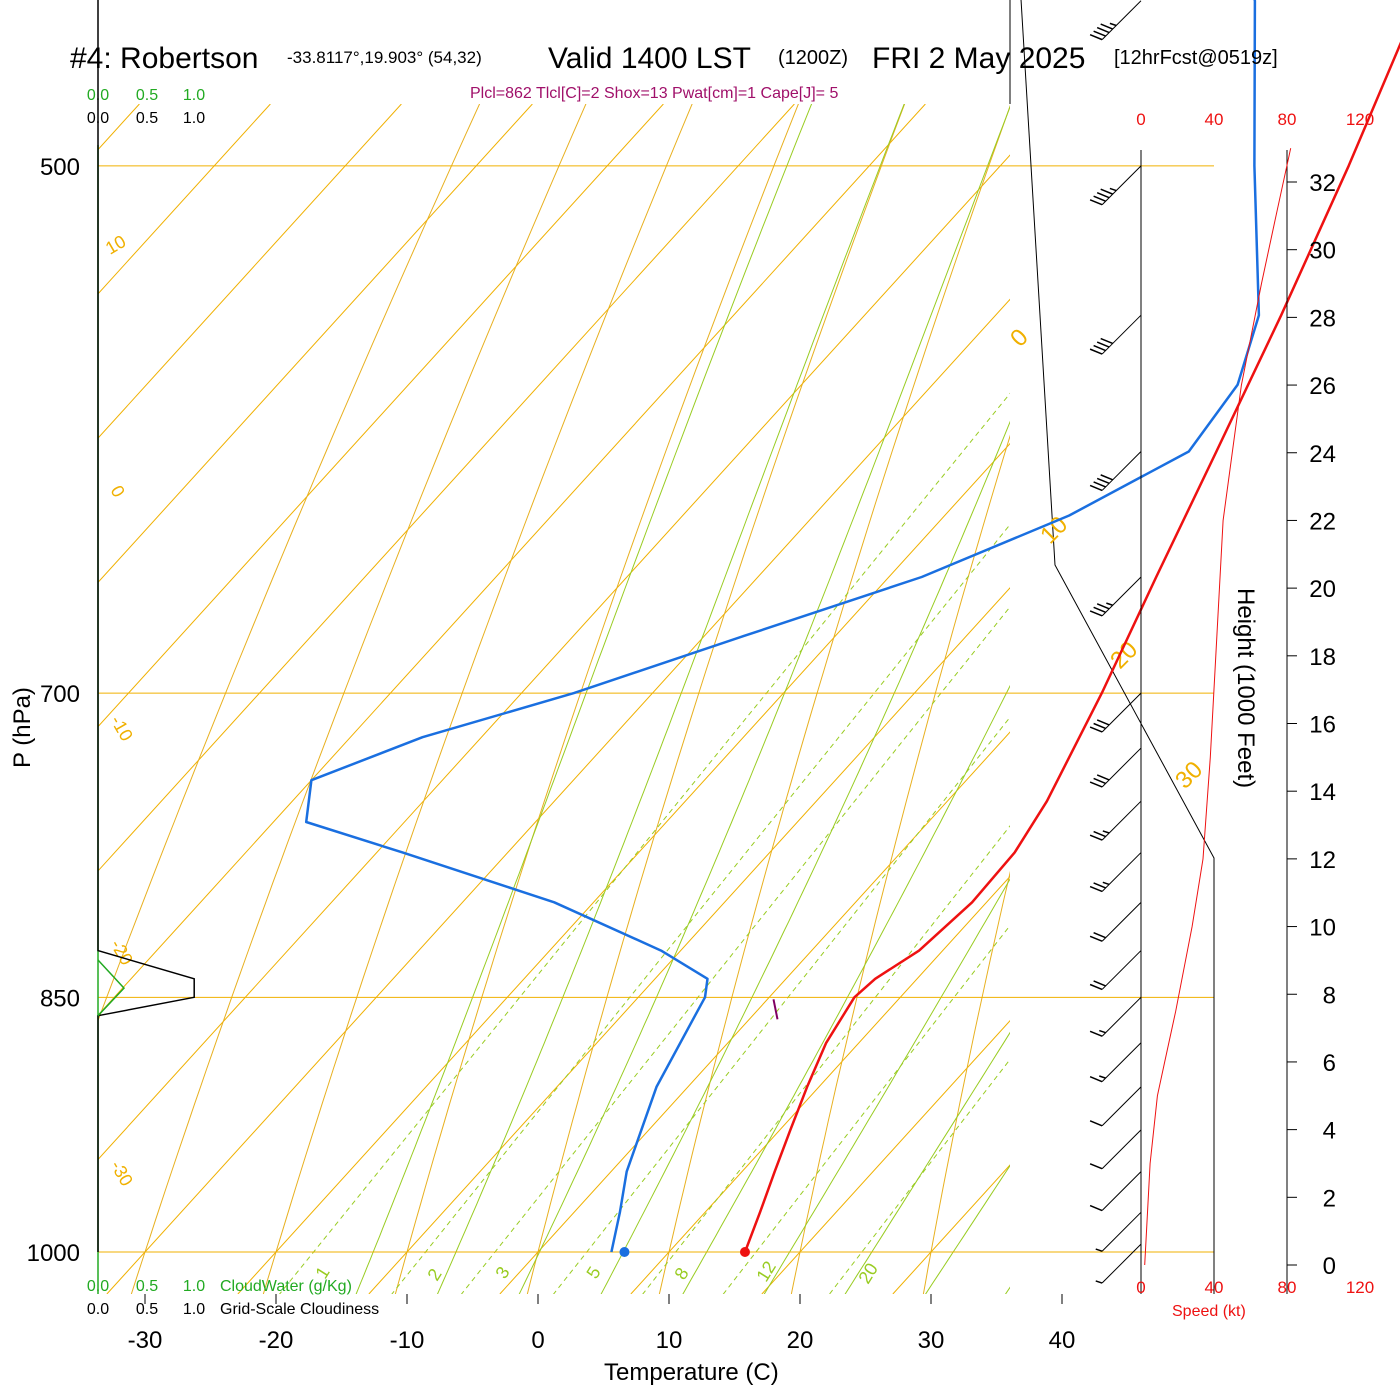 The width and height of the screenshot is (1400, 1400). What do you see at coordinates (1322, 725) in the screenshot?
I see `height-tick-label: 16` at bounding box center [1322, 725].